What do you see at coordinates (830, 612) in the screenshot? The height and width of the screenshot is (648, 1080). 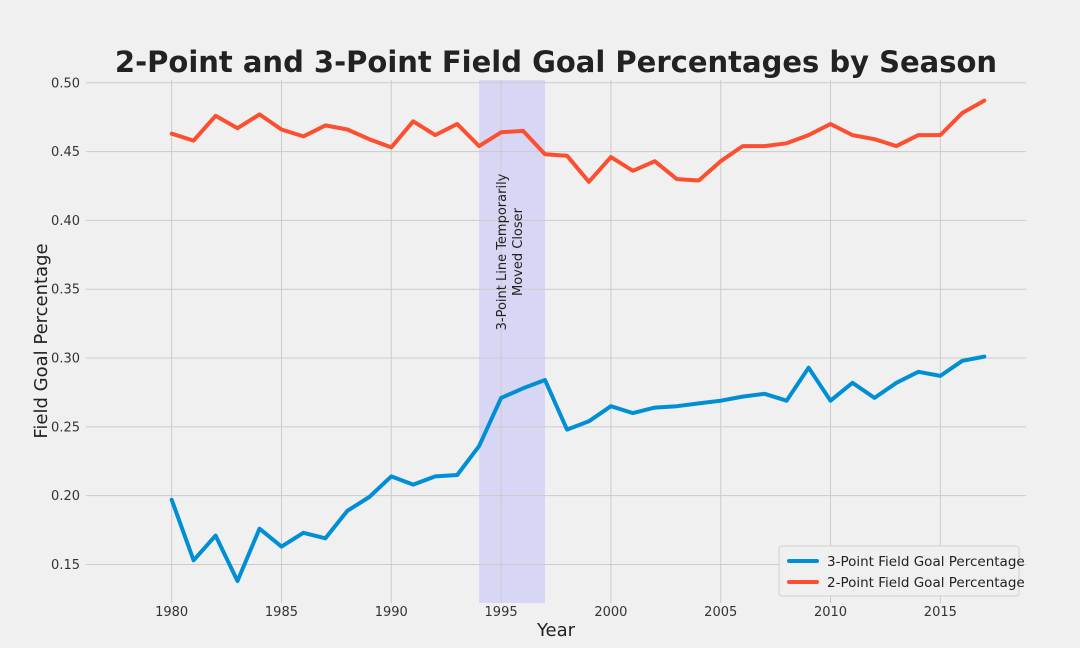 I see `x-tick-label: 2010` at bounding box center [830, 612].